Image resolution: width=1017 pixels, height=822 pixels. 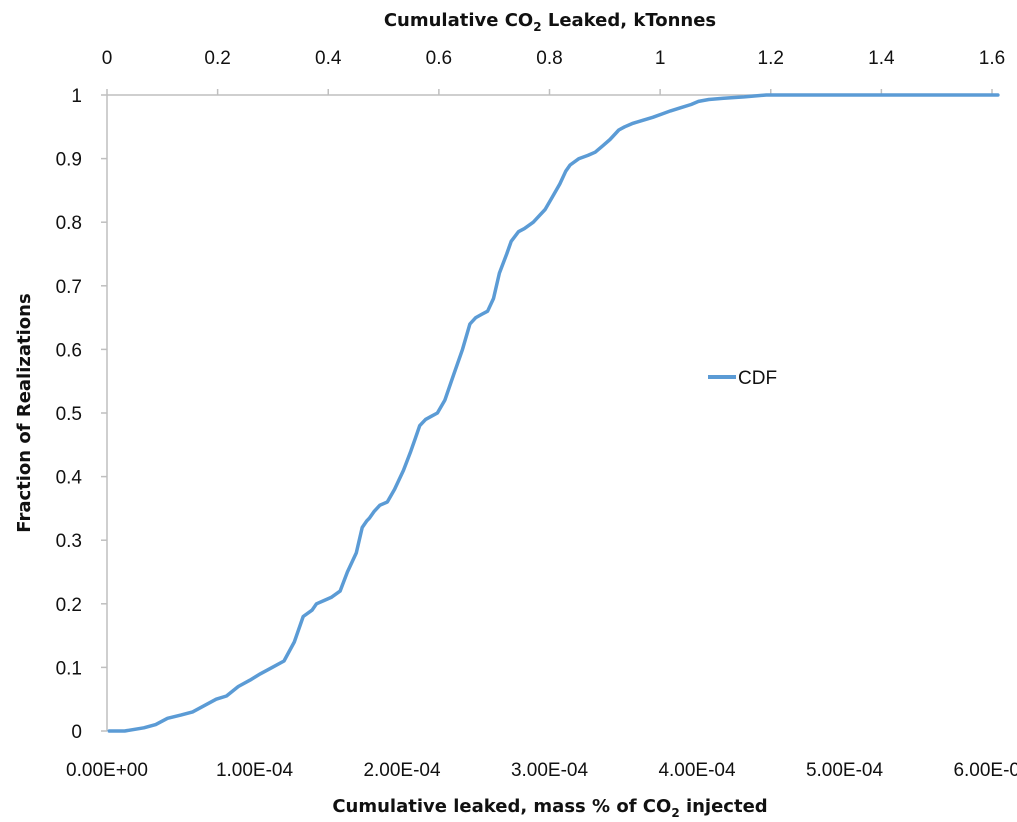 What do you see at coordinates (69, 668) in the screenshot?
I see `y-tick-label: 0.1` at bounding box center [69, 668].